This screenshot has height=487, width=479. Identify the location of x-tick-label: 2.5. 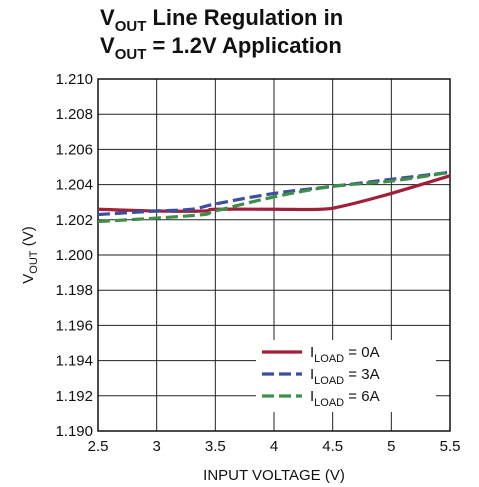
(98, 446).